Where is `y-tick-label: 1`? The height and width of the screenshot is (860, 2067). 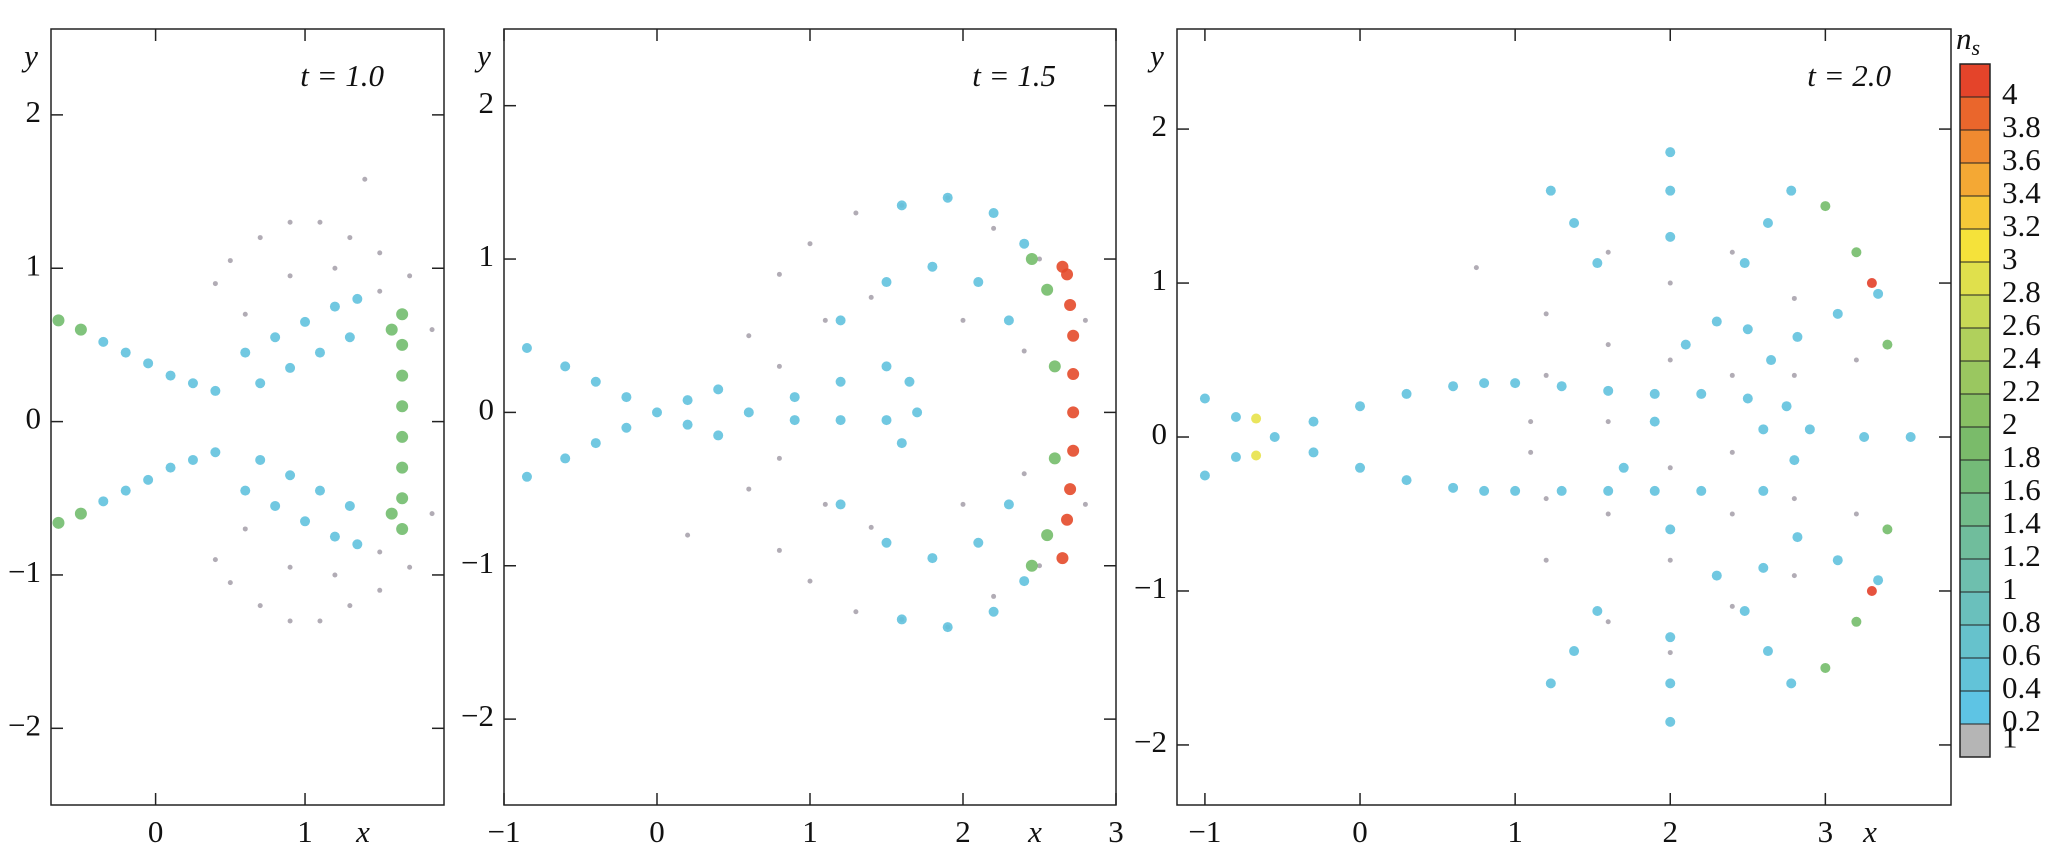
y-tick-label: 1 is located at coordinates (1160, 279).